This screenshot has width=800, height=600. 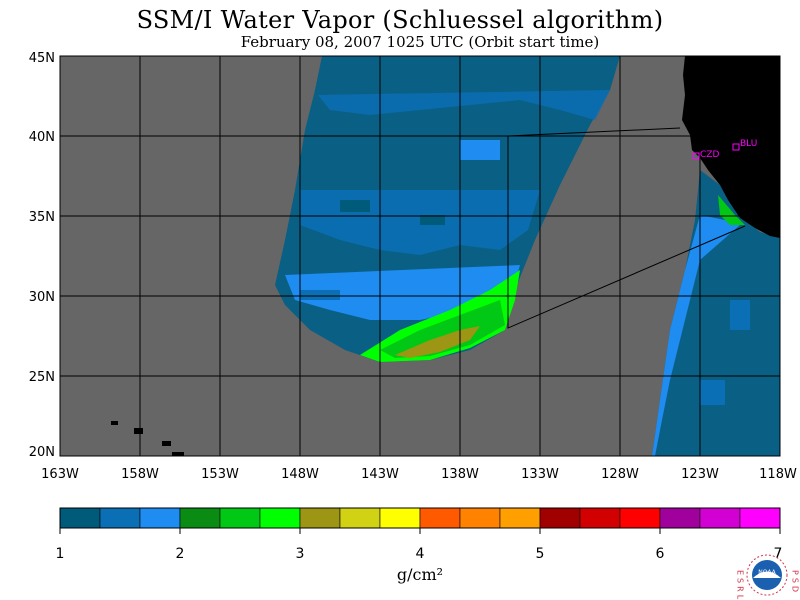 I want to click on colorbar, so click(x=420, y=520).